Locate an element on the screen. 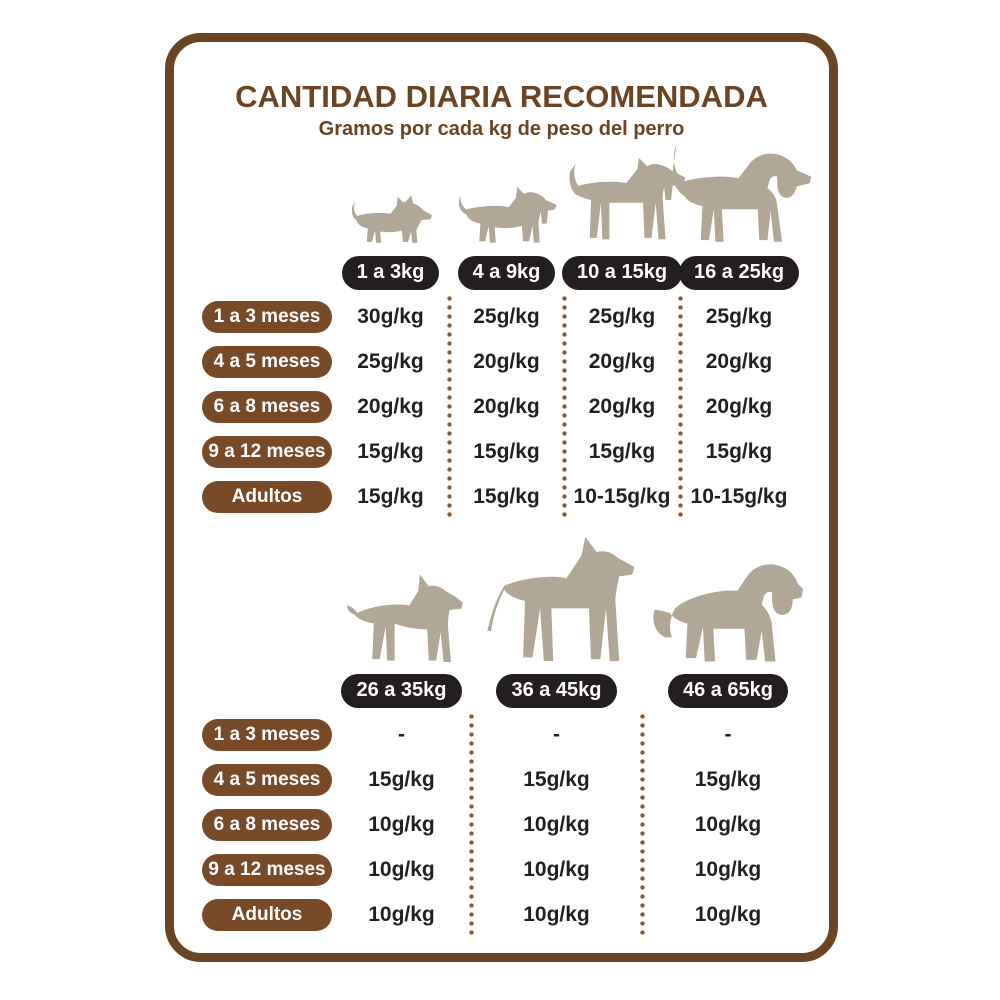 The width and height of the screenshot is (1000, 1000). dog-silhouette-beagle-icon is located at coordinates (742, 193).